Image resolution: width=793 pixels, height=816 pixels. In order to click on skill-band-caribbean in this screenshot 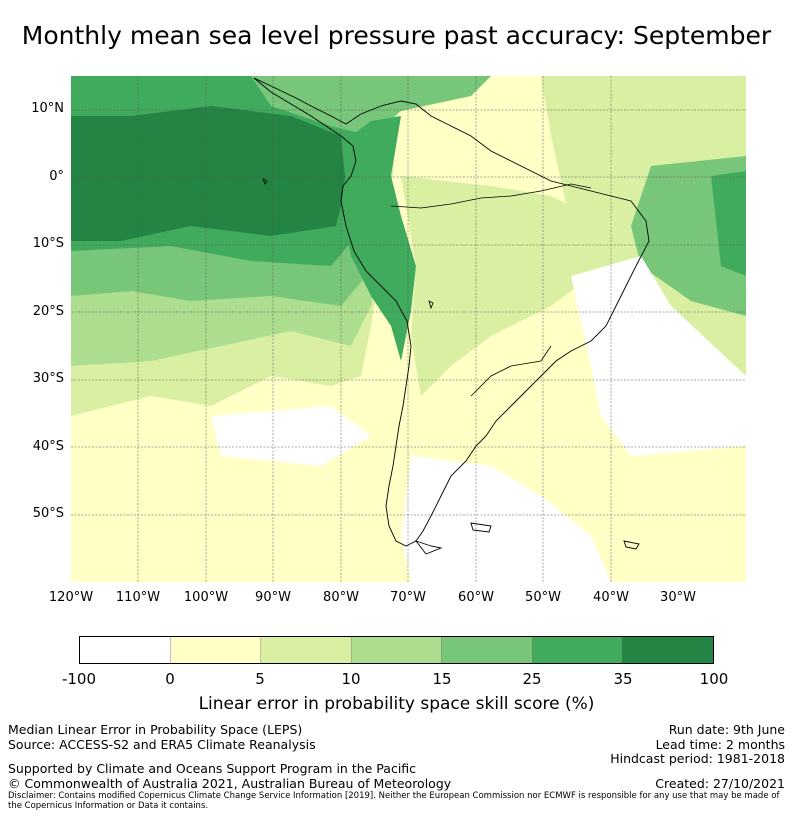, I will do `click(371, 106)`.